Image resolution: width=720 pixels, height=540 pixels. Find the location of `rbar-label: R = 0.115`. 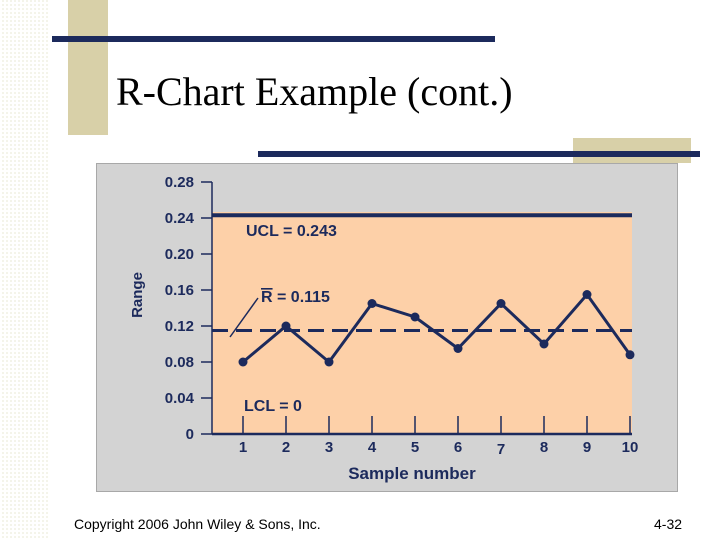

rbar-label: R = 0.115 is located at coordinates (295, 297).